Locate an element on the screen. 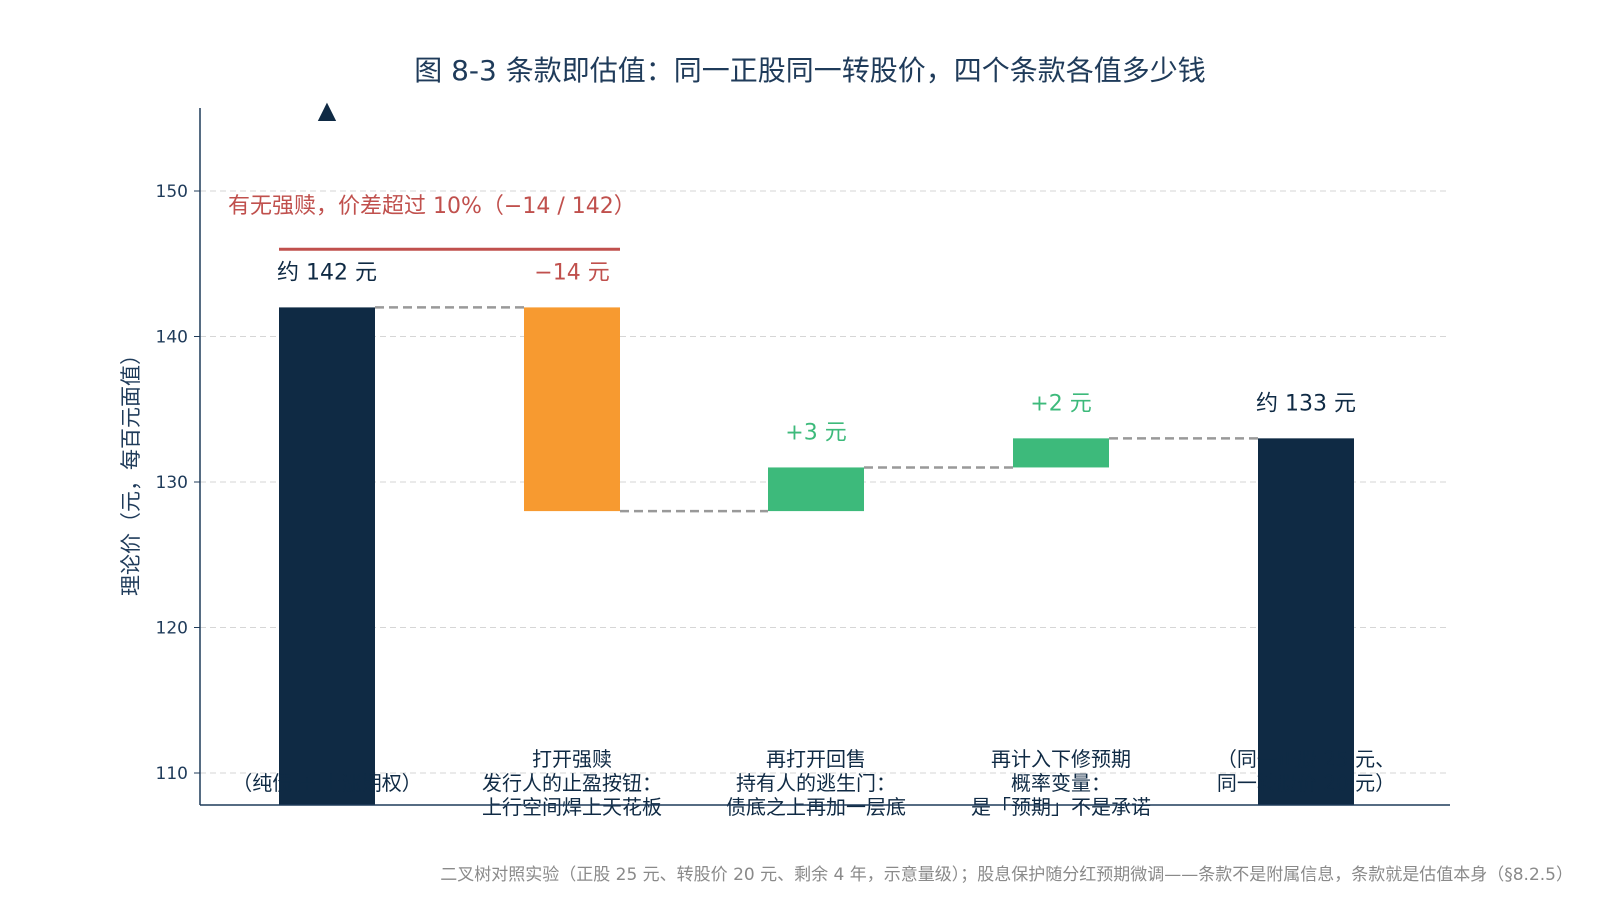  y-tick-label: 140 is located at coordinates (172, 338).